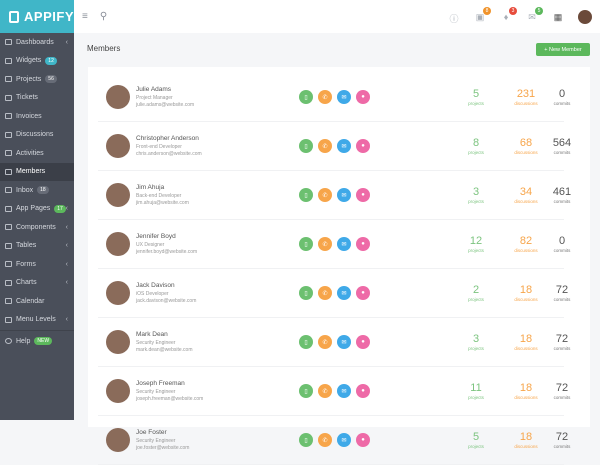 The height and width of the screenshot is (465, 600). I want to click on components-icon, so click(8, 227).